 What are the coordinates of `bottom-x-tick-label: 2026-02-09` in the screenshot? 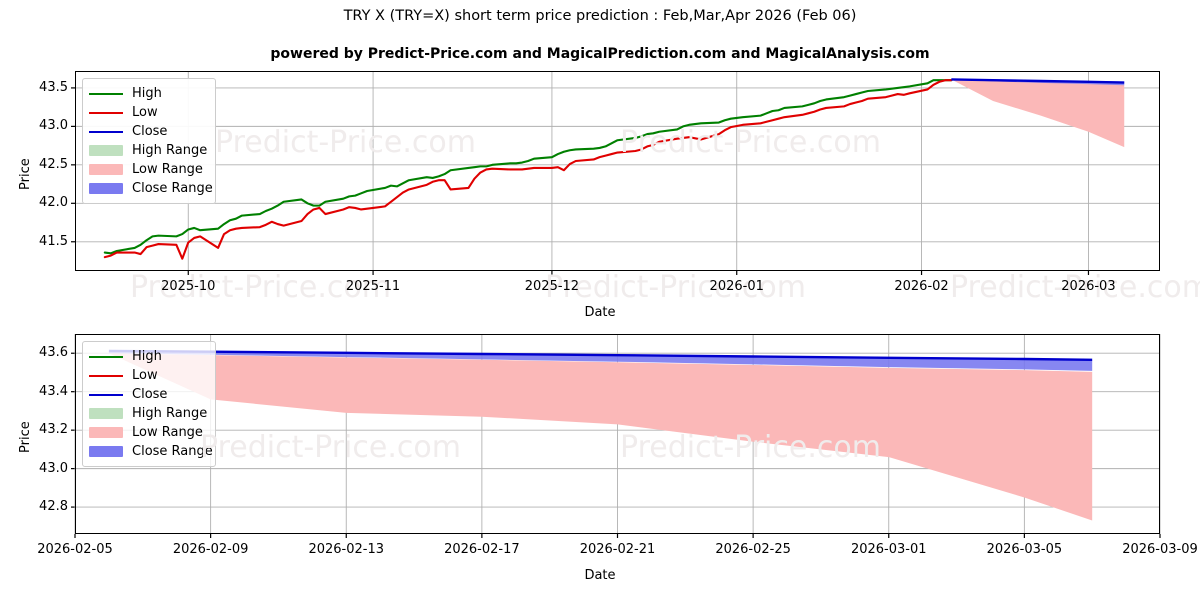 It's located at (210, 549).